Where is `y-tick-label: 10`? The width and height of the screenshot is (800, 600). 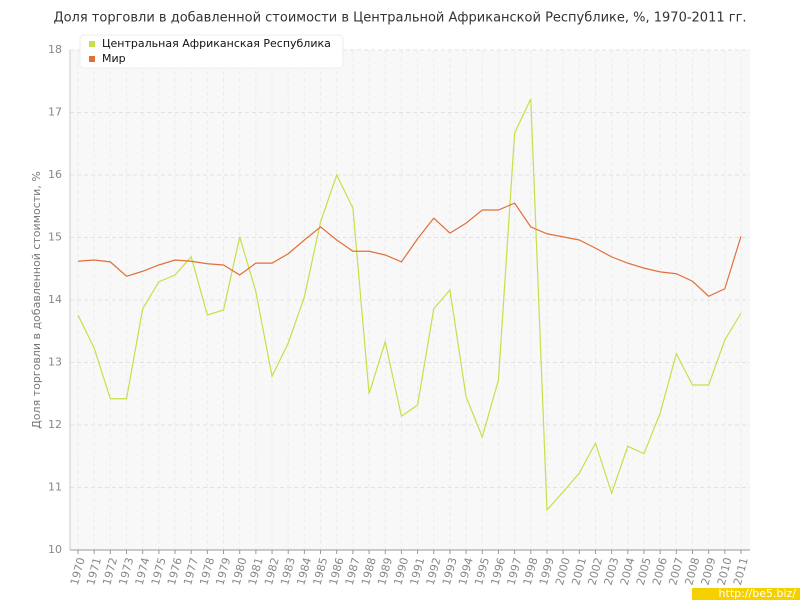
y-tick-label: 10 is located at coordinates (55, 549).